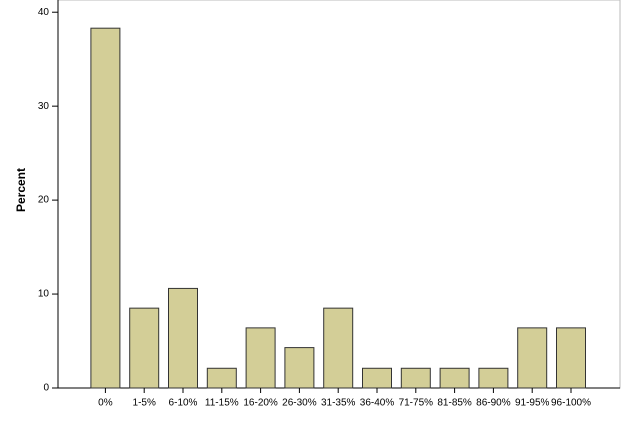 The height and width of the screenshot is (425, 625). Describe the element at coordinates (44, 12) in the screenshot. I see `y-tick-label: 40` at that location.